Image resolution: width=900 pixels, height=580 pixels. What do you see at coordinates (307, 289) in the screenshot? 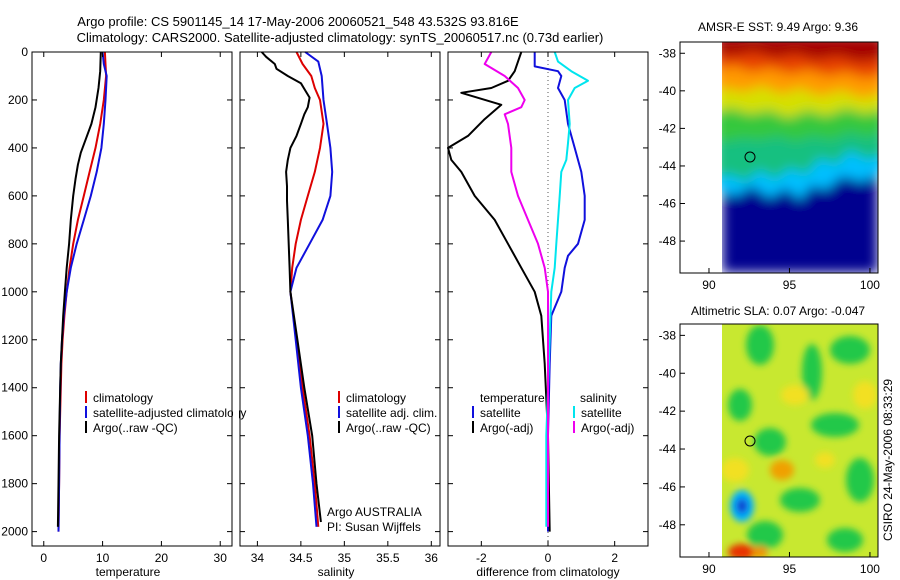
I see `series-line-climatology` at bounding box center [307, 289].